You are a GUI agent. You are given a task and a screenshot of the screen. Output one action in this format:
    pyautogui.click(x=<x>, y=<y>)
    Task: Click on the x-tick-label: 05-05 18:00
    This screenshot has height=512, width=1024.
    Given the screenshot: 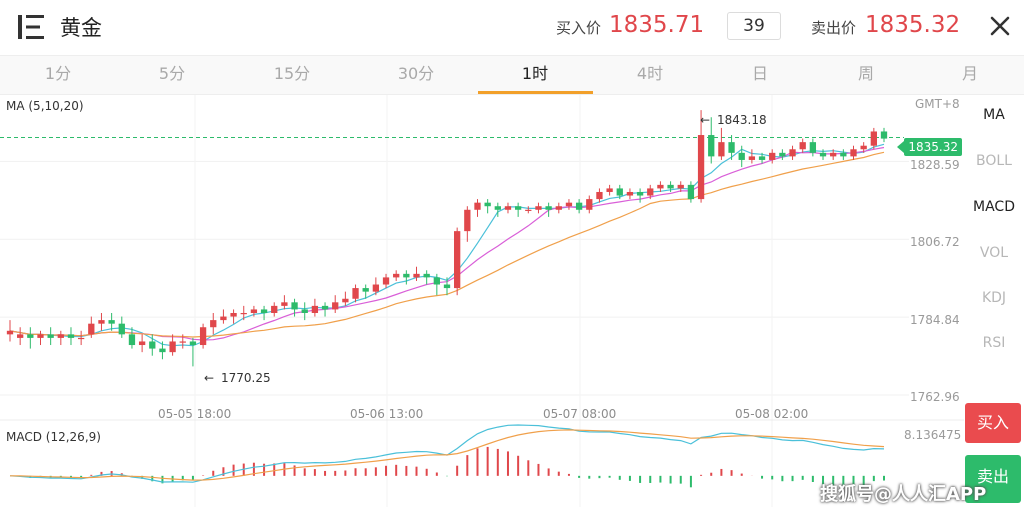 What is the action you would take?
    pyautogui.click(x=195, y=414)
    